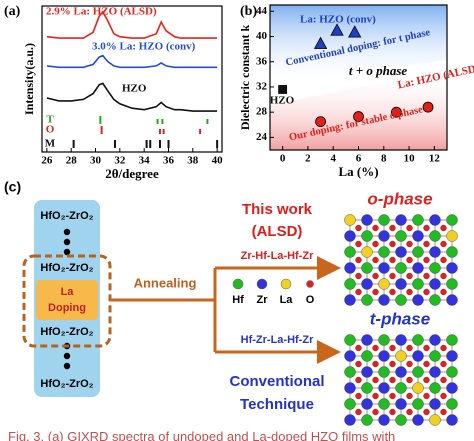 This screenshot has width=474, height=441. Describe the element at coordinates (277, 231) in the screenshot. I see `method-name: (ALSD)` at that location.